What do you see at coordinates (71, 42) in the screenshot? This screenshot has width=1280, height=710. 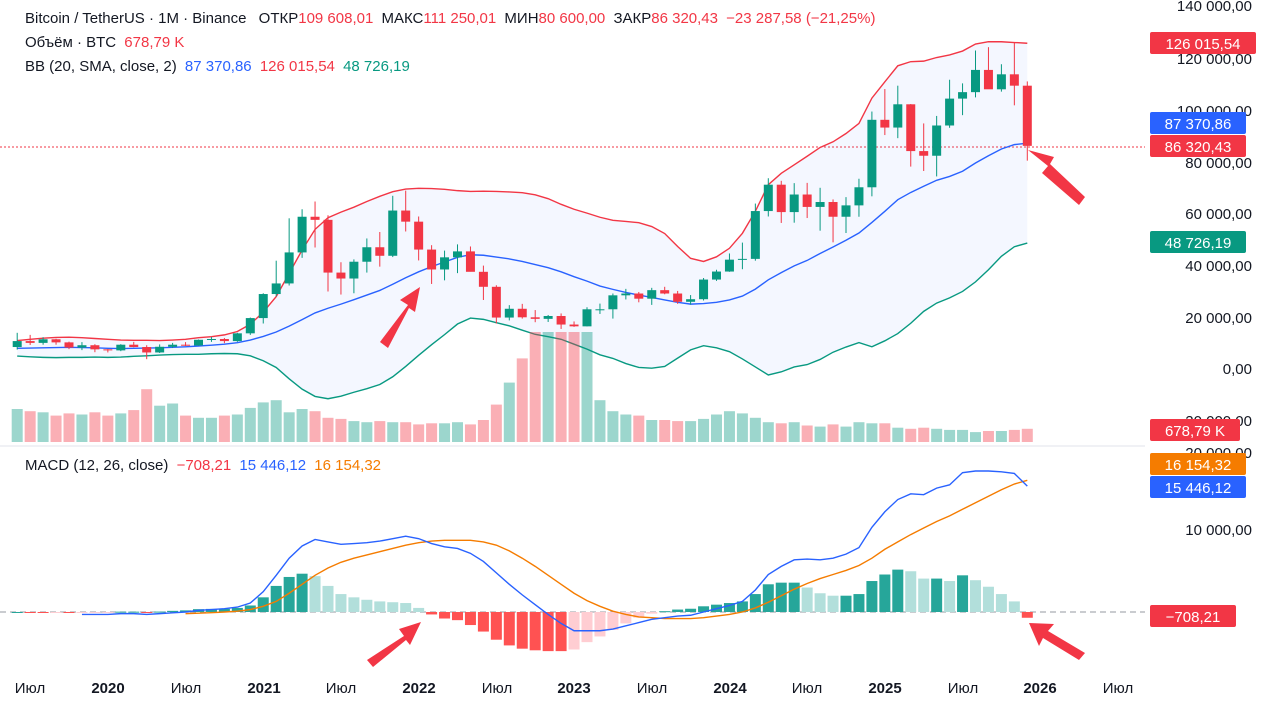 I see `volume-label: Объём · BTC` at bounding box center [71, 42].